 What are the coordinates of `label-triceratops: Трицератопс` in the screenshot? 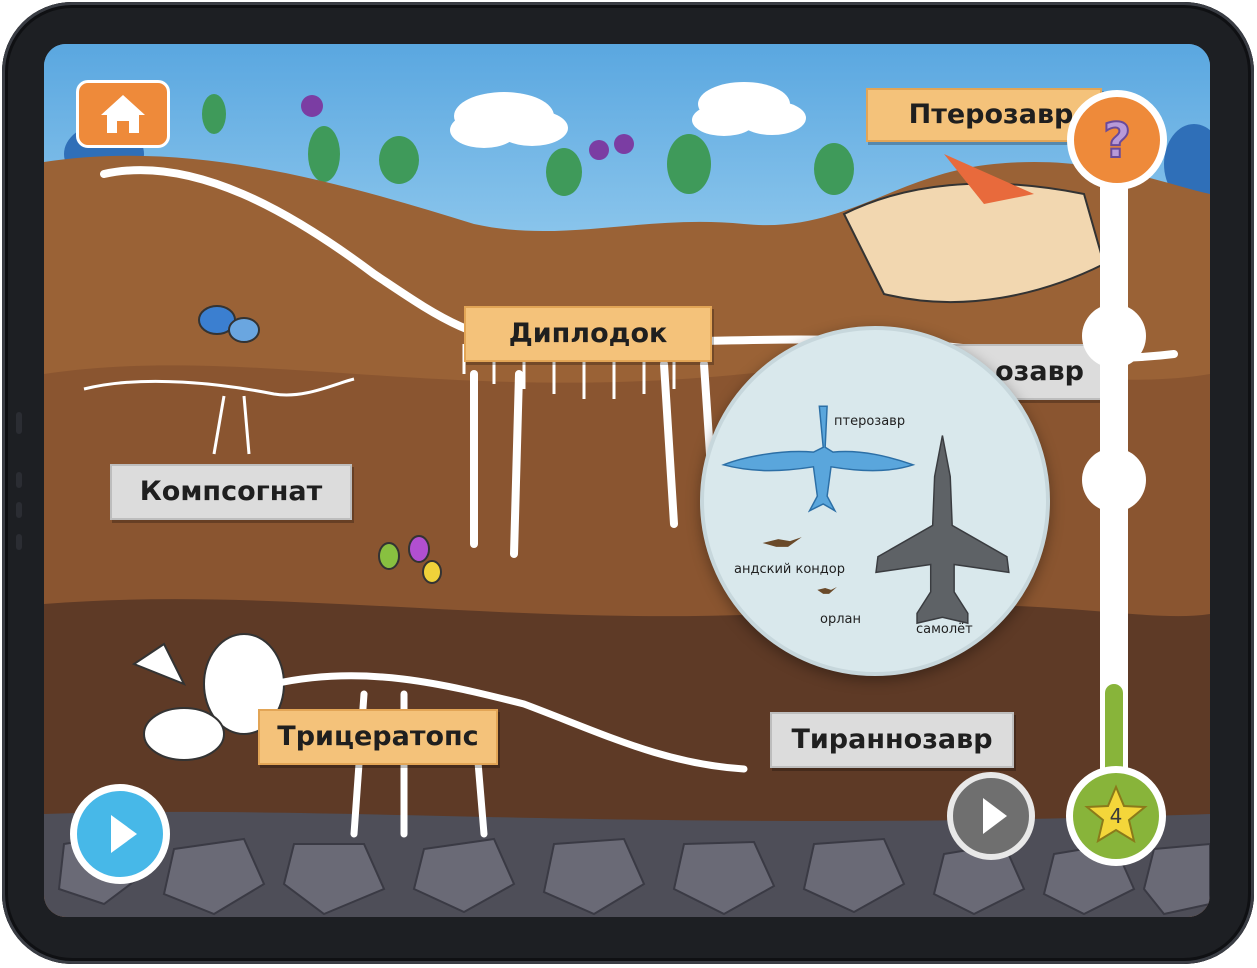 It's located at (378, 737).